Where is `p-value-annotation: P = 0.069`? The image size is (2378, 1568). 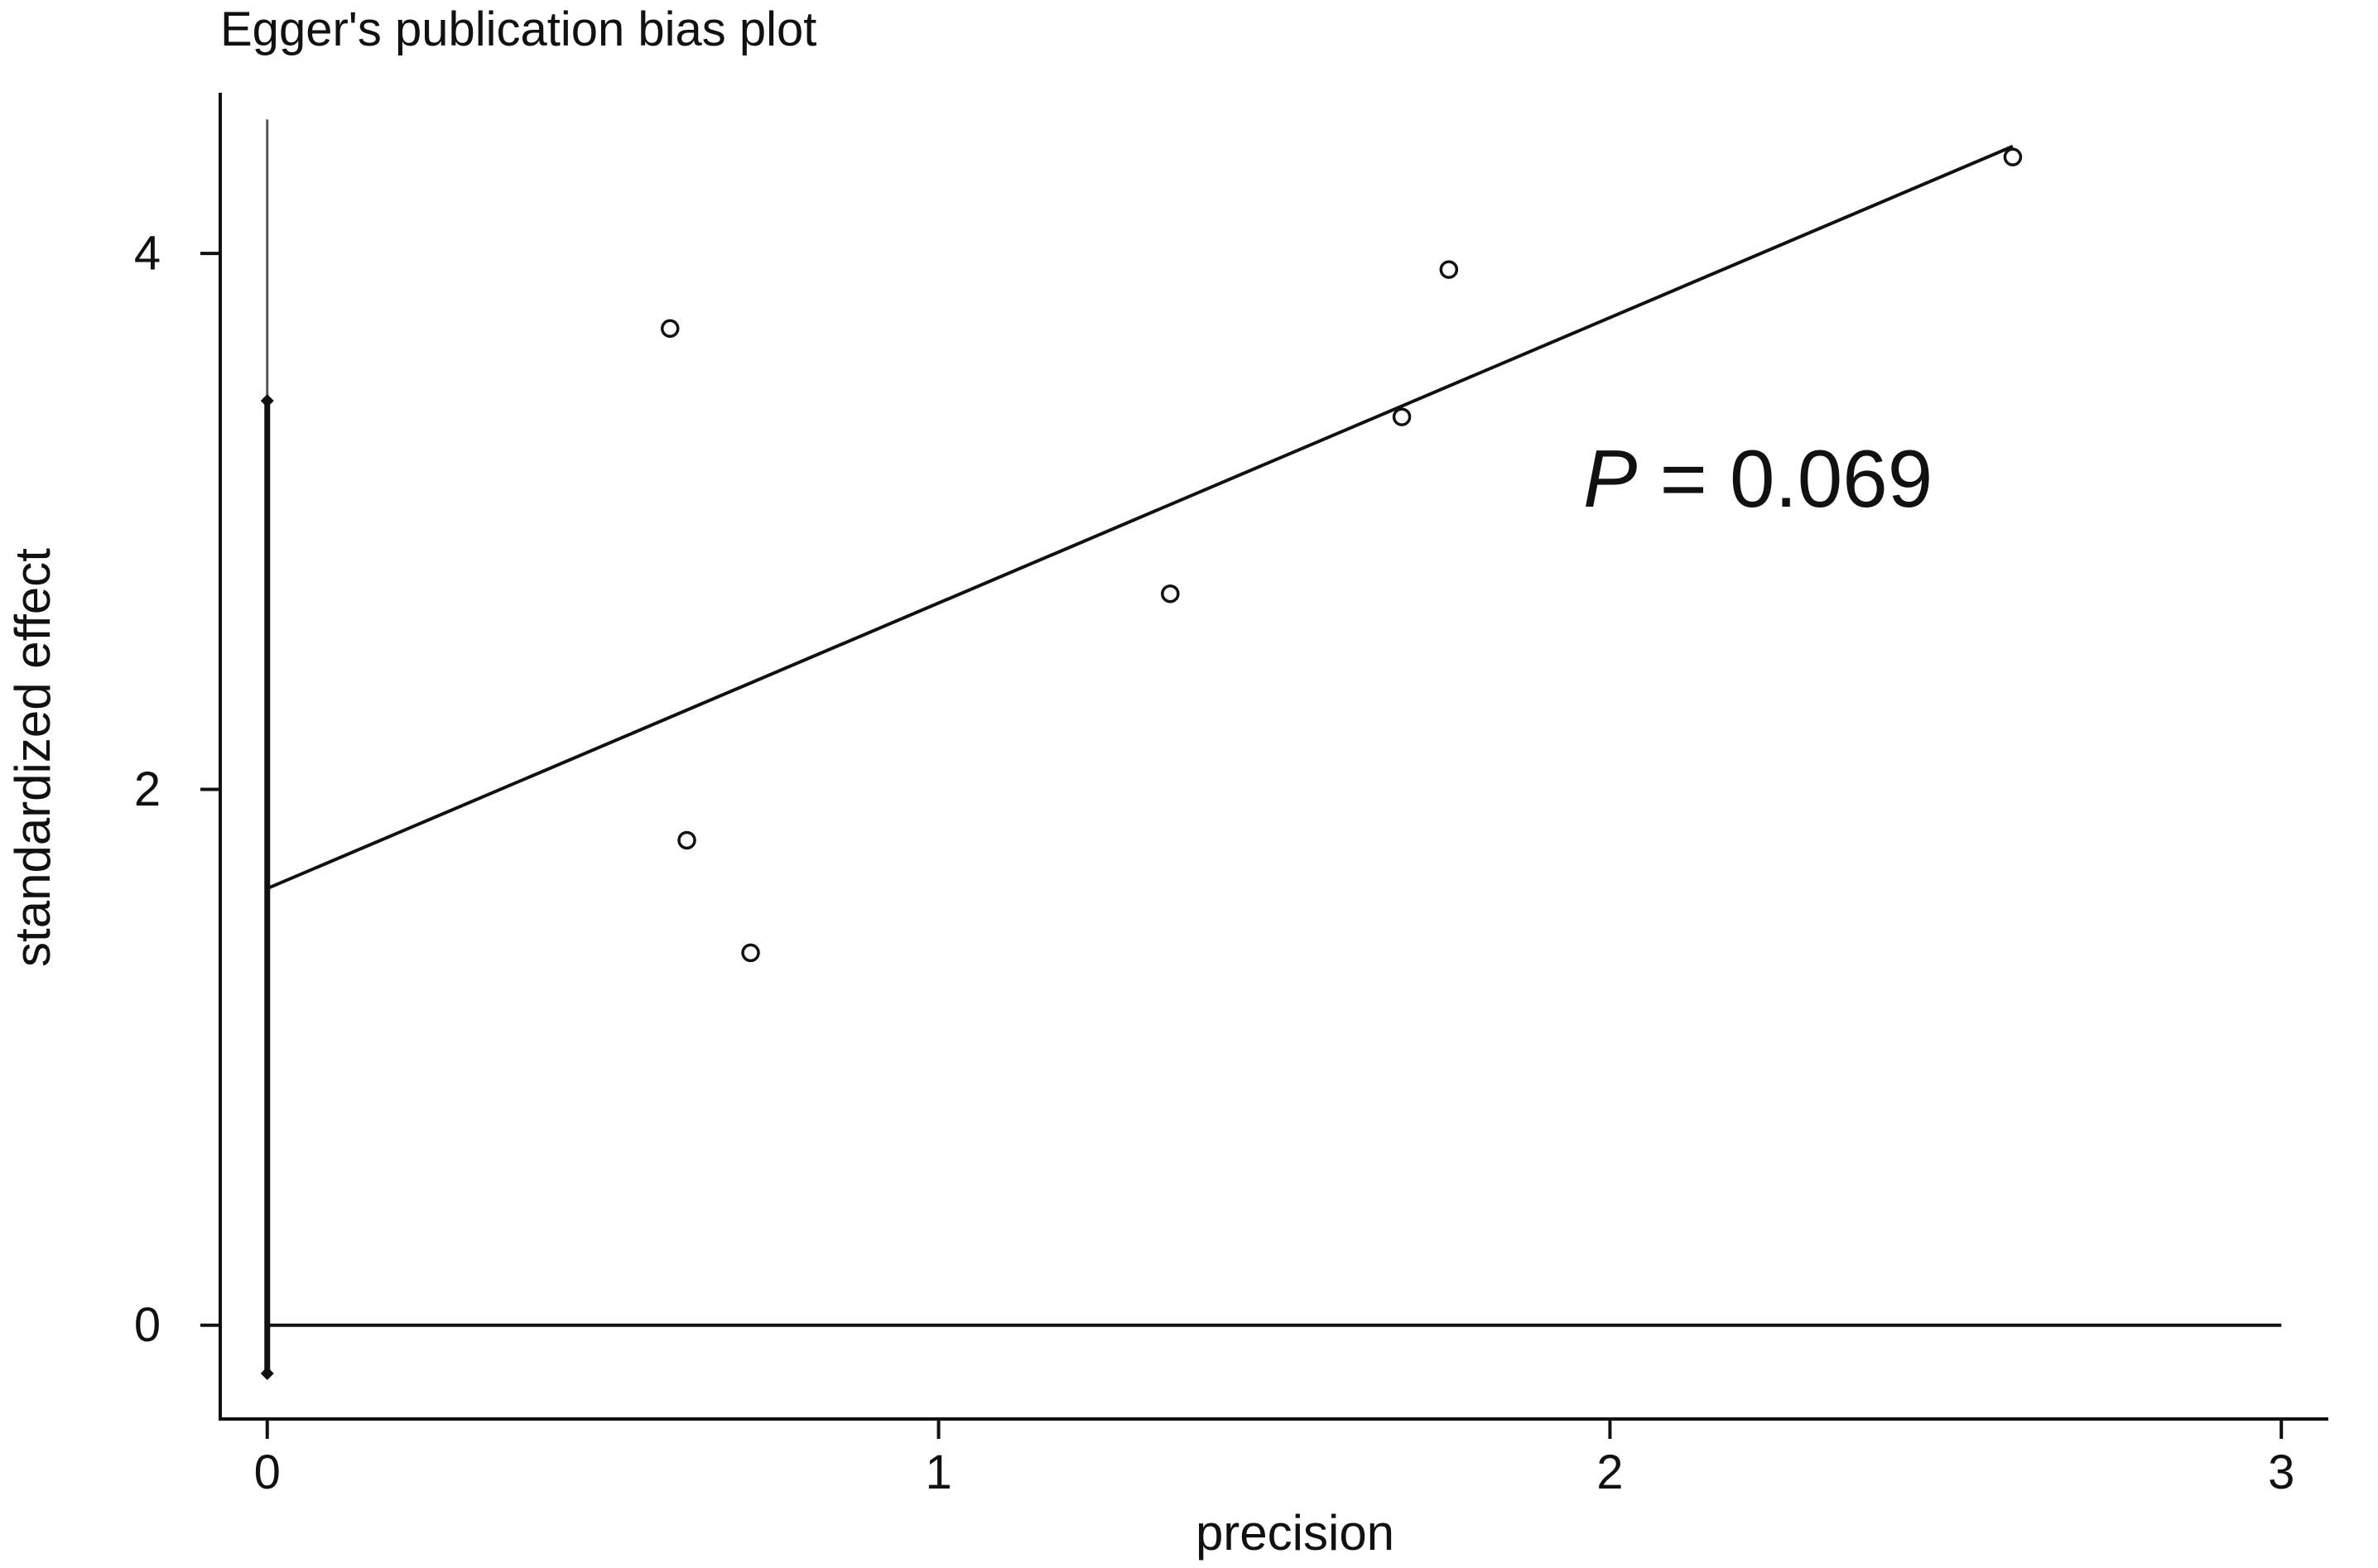
p-value-annotation: P = 0.069 is located at coordinates (1758, 479).